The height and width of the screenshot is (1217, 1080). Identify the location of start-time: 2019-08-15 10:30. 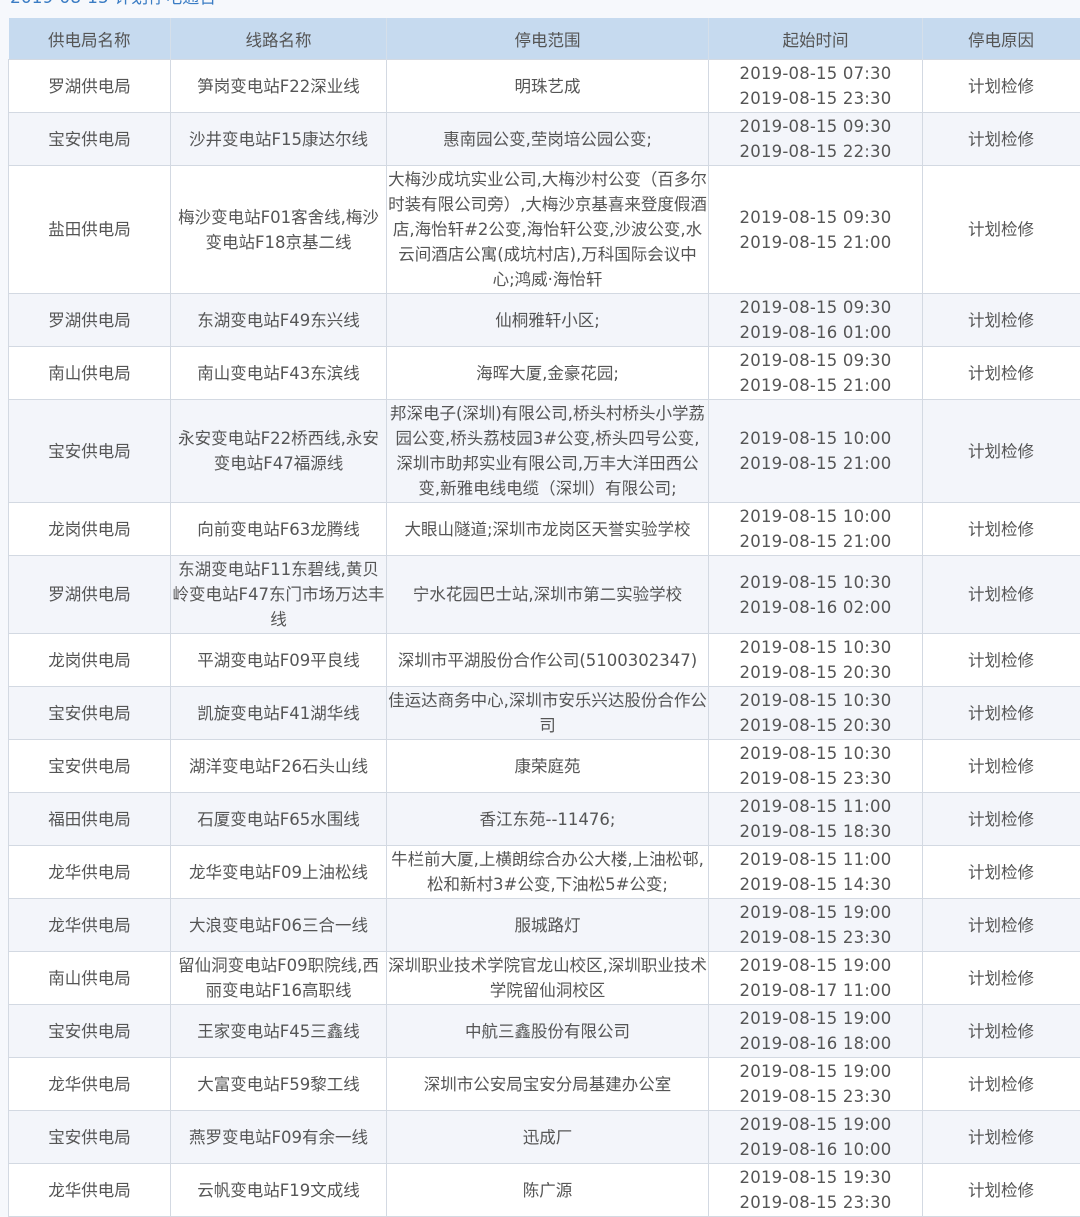
(815, 582).